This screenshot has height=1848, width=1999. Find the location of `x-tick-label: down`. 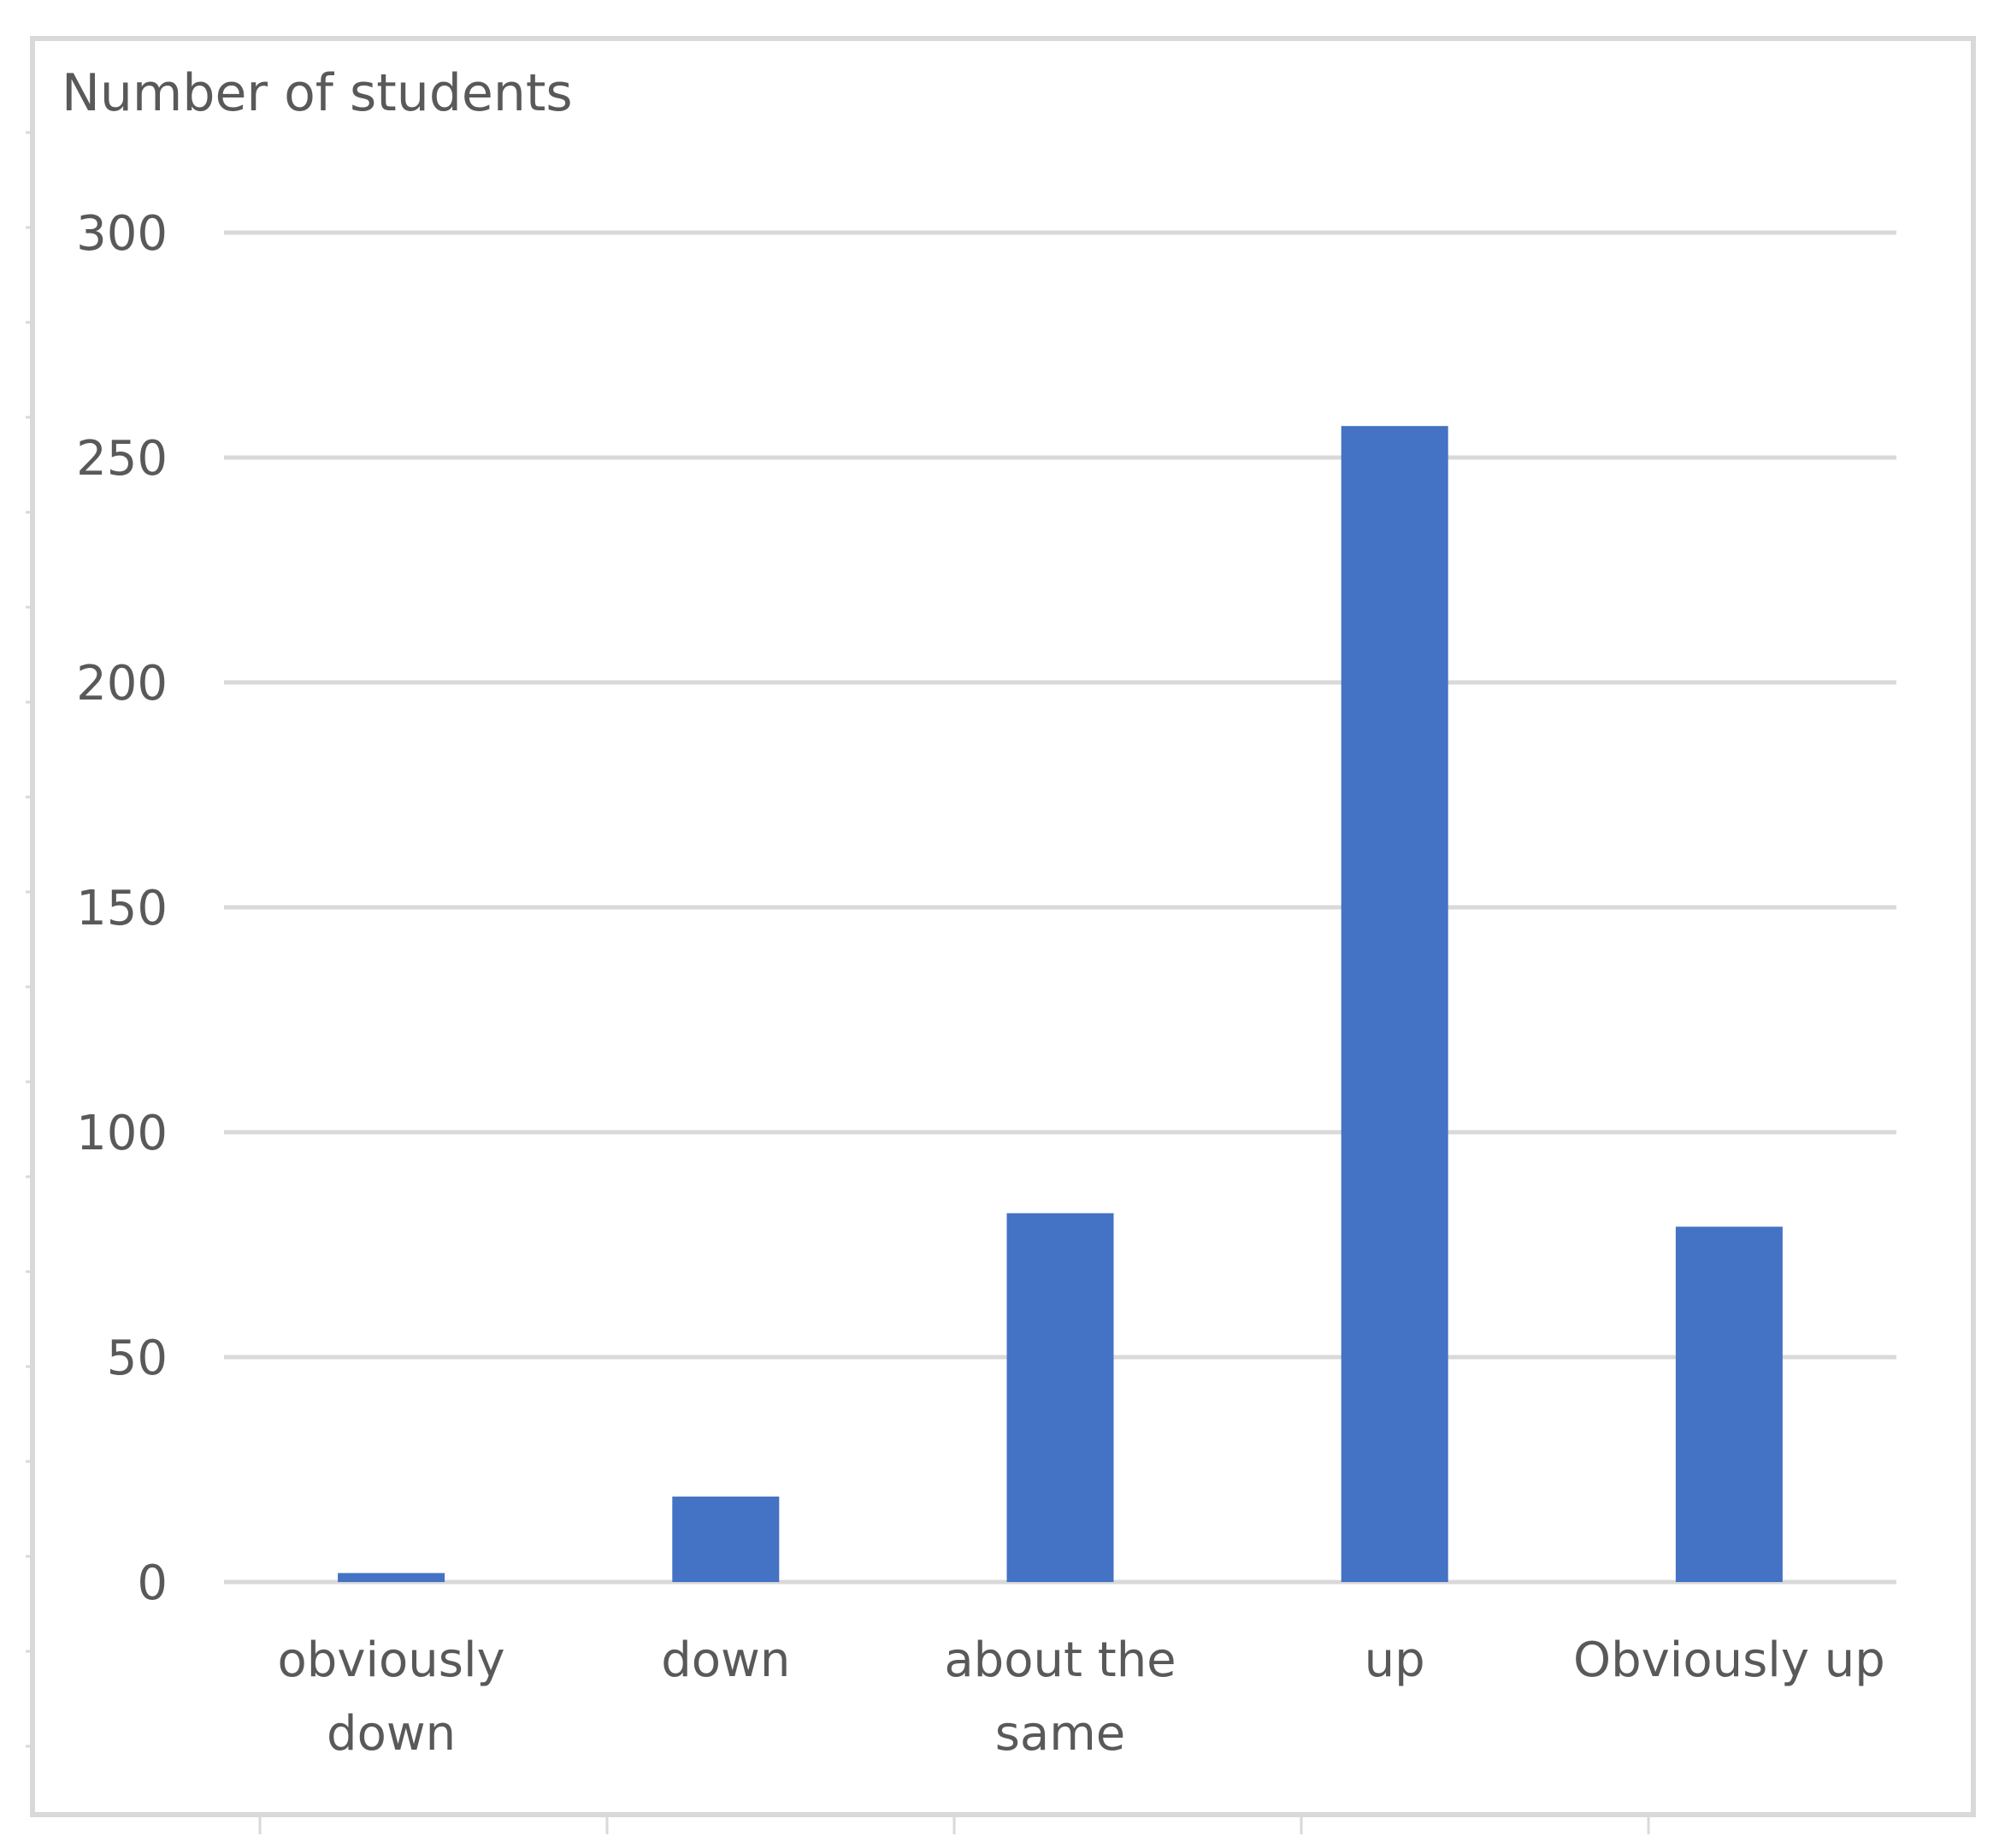

x-tick-label: down is located at coordinates (725, 1660).